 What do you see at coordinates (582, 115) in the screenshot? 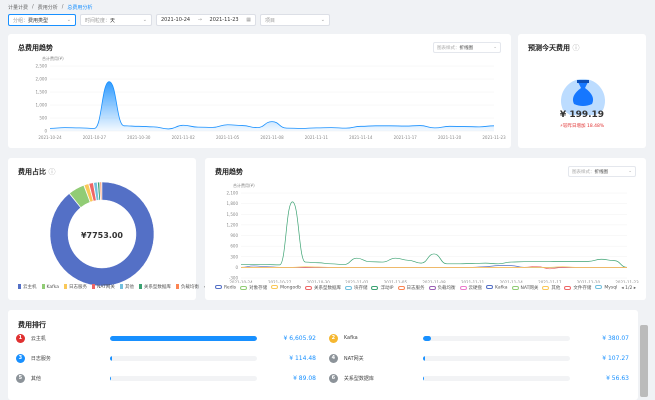
I see `forecast-value: ¥ 199.19` at bounding box center [582, 115].